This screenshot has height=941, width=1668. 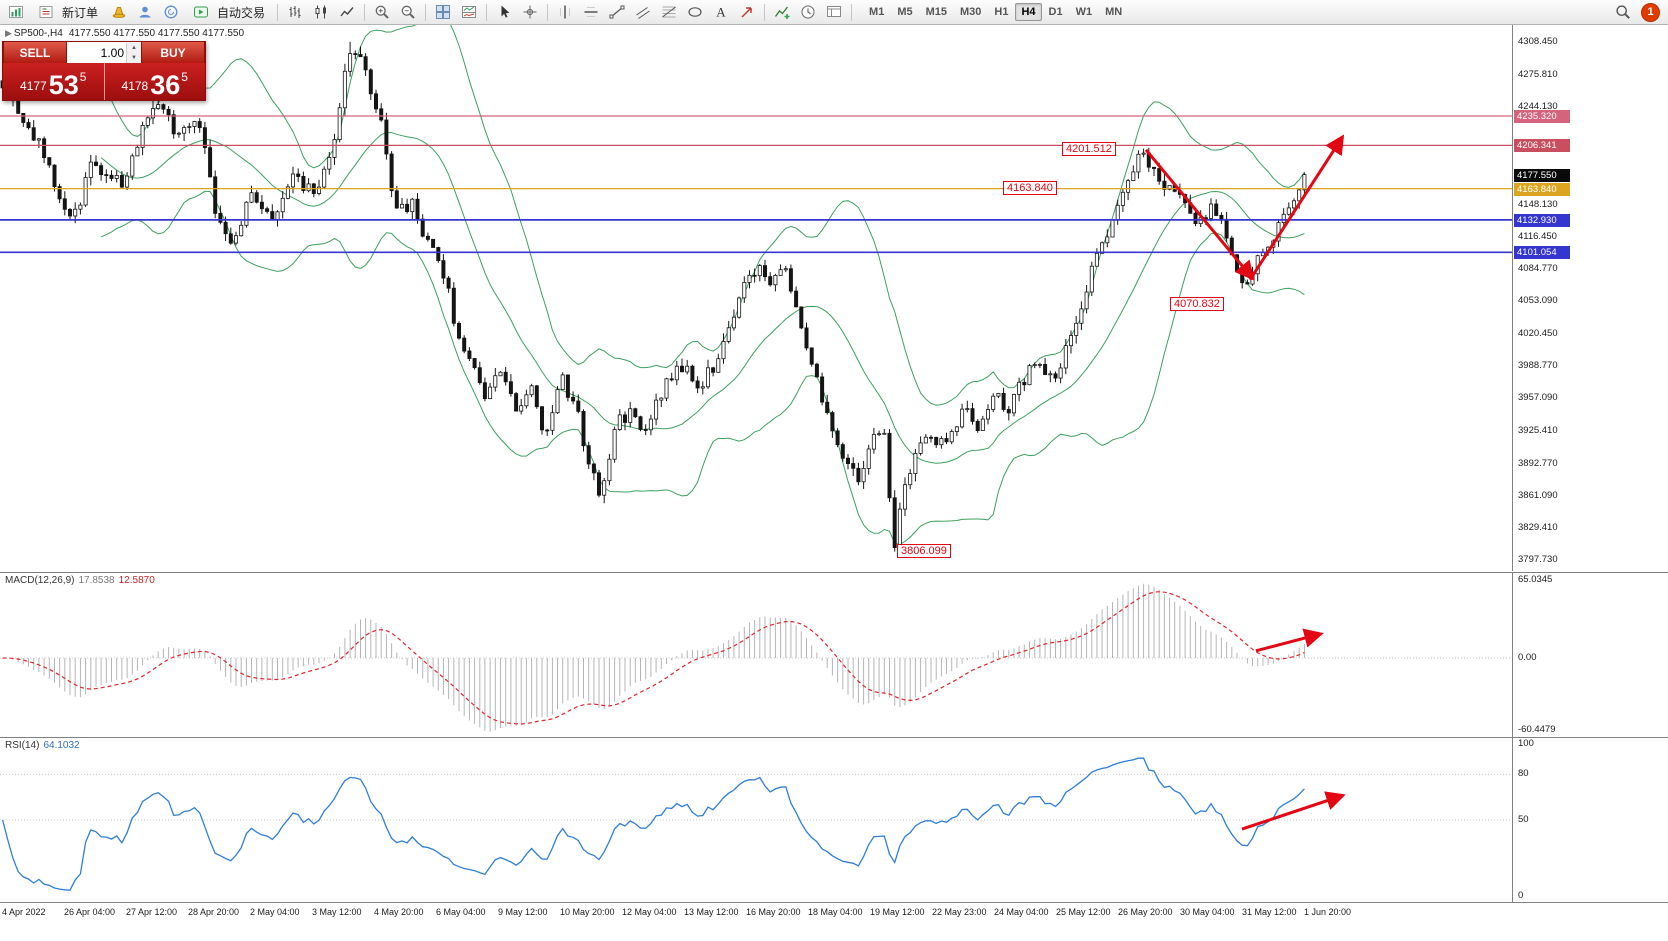 What do you see at coordinates (443, 12) in the screenshot?
I see `tile-windows-icon` at bounding box center [443, 12].